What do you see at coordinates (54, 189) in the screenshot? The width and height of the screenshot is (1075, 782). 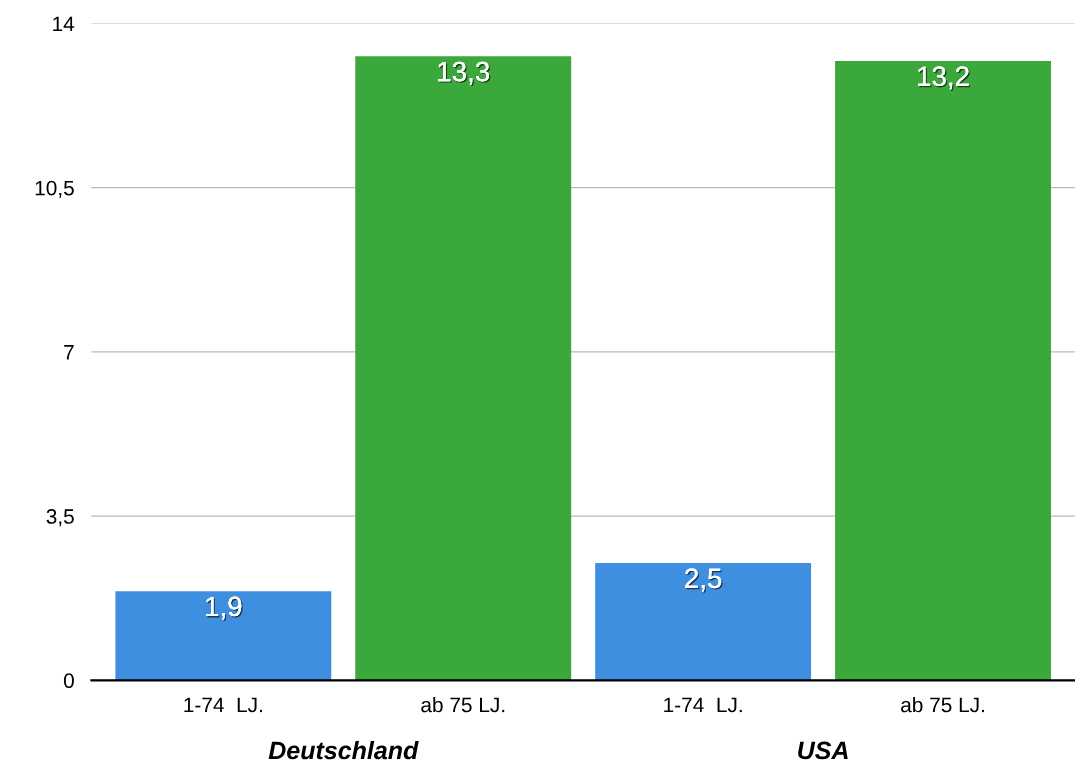 I see `y-tick-label: 10,5` at bounding box center [54, 189].